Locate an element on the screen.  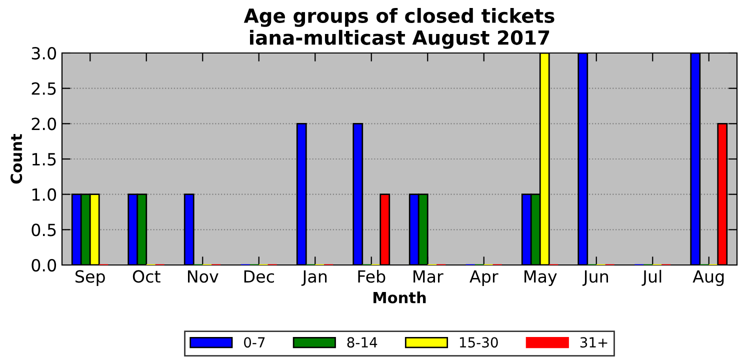
y-tick-label: 0.0 is located at coordinates (44, 265).